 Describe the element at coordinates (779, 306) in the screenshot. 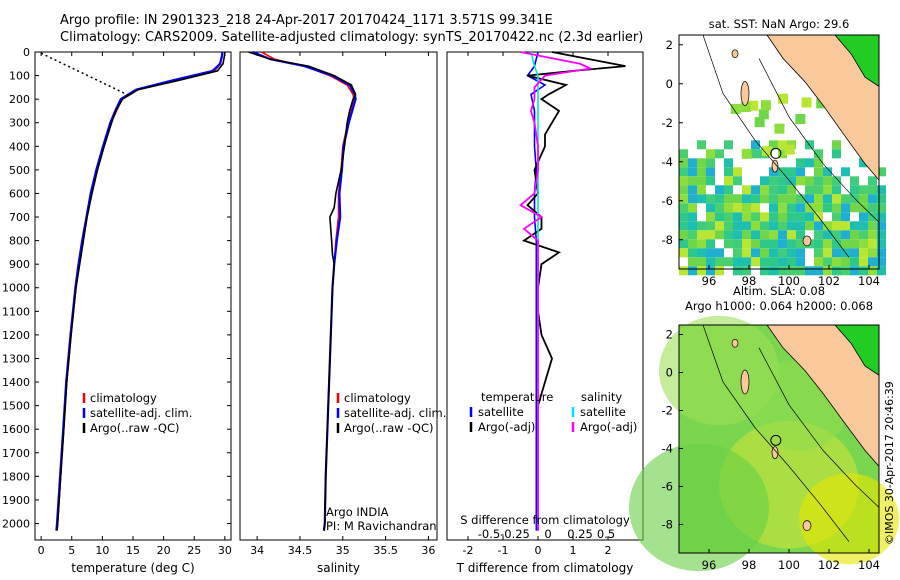

I see `map-title: Argo h1000: 0.064 h2000: 0.068` at that location.